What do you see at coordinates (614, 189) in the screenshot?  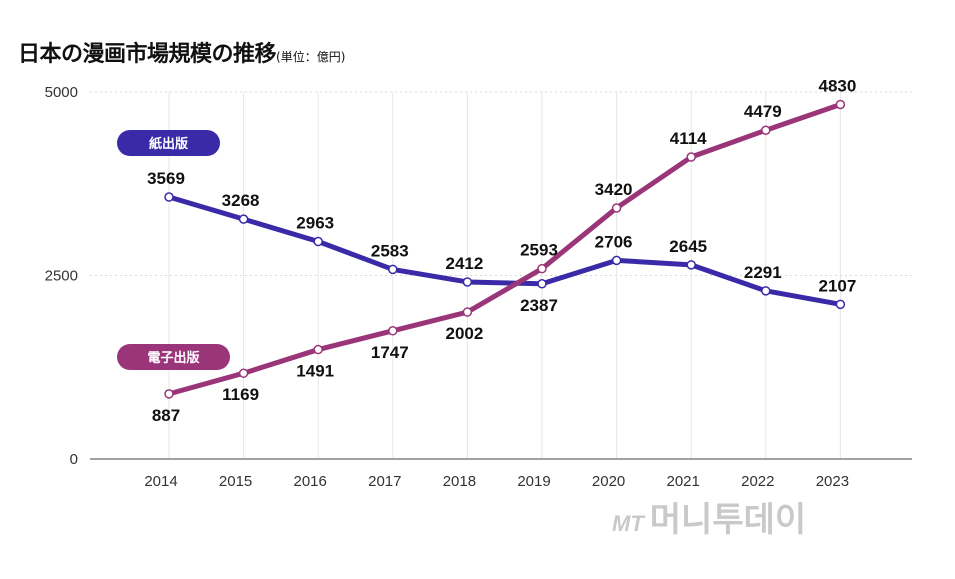 I see `data-label-1-2020: 3420` at bounding box center [614, 189].